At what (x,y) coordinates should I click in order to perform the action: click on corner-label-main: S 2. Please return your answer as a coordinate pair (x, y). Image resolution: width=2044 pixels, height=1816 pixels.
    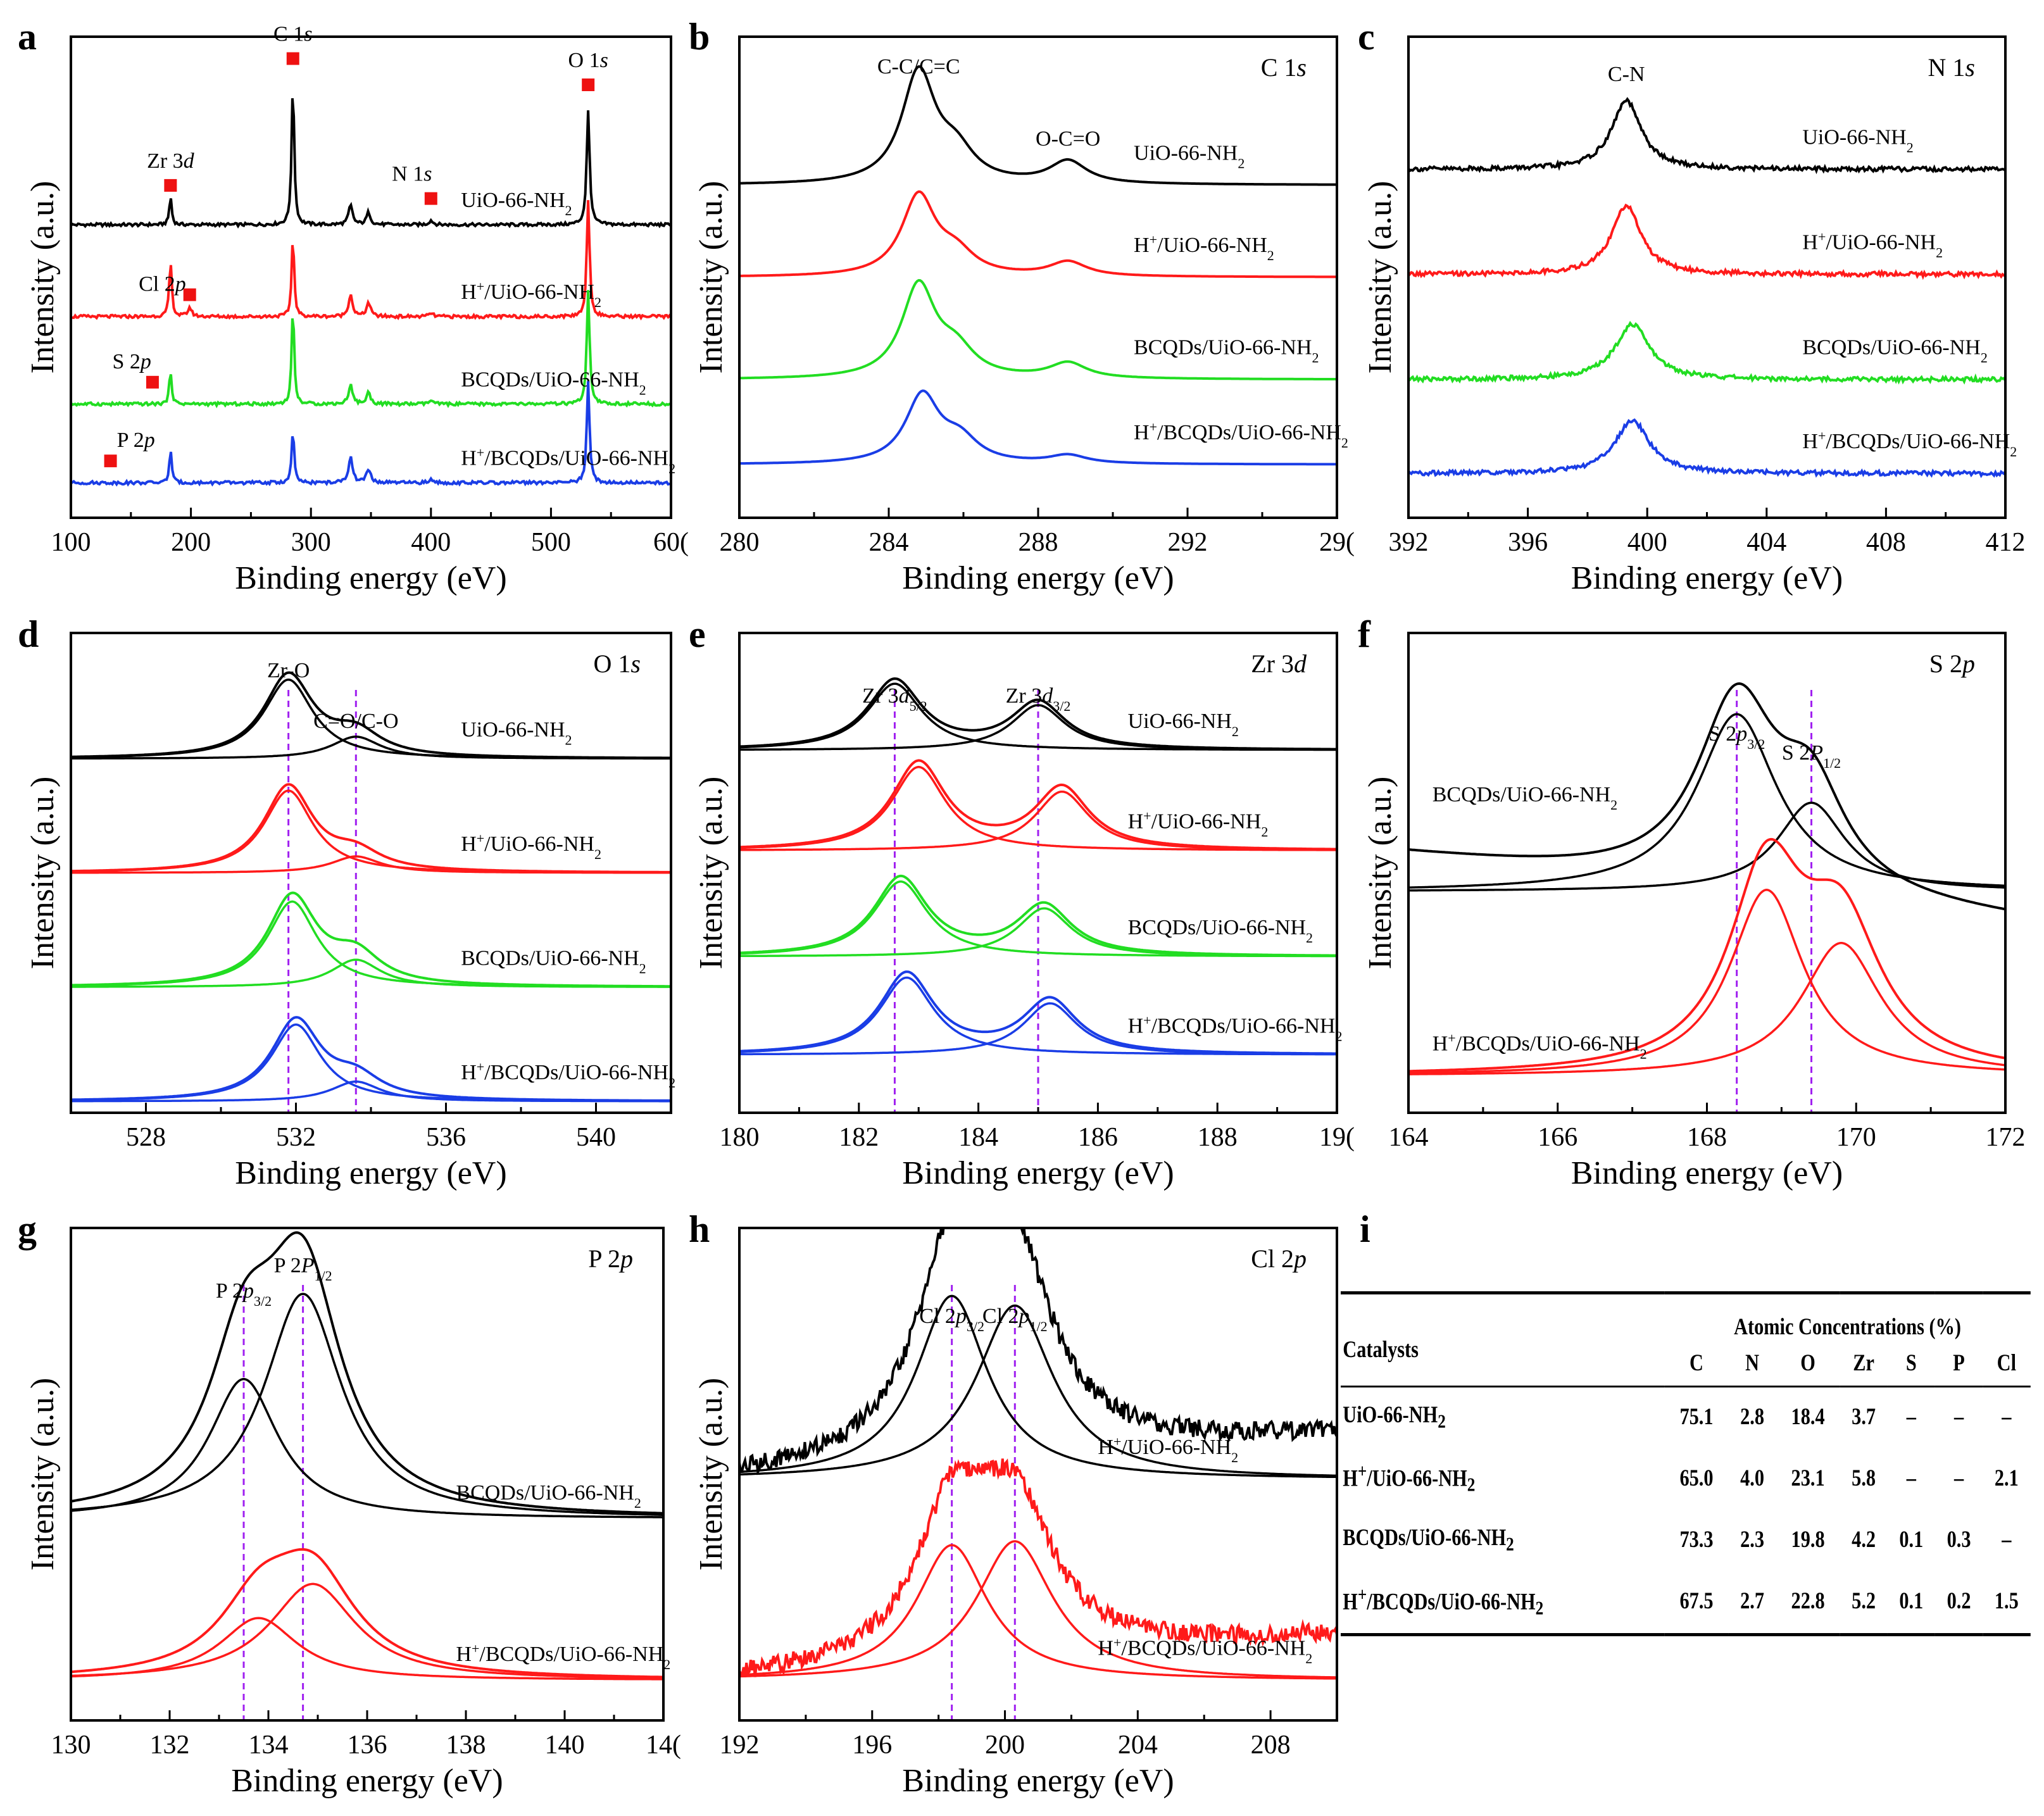
    Looking at the image, I should click on (1945, 663).